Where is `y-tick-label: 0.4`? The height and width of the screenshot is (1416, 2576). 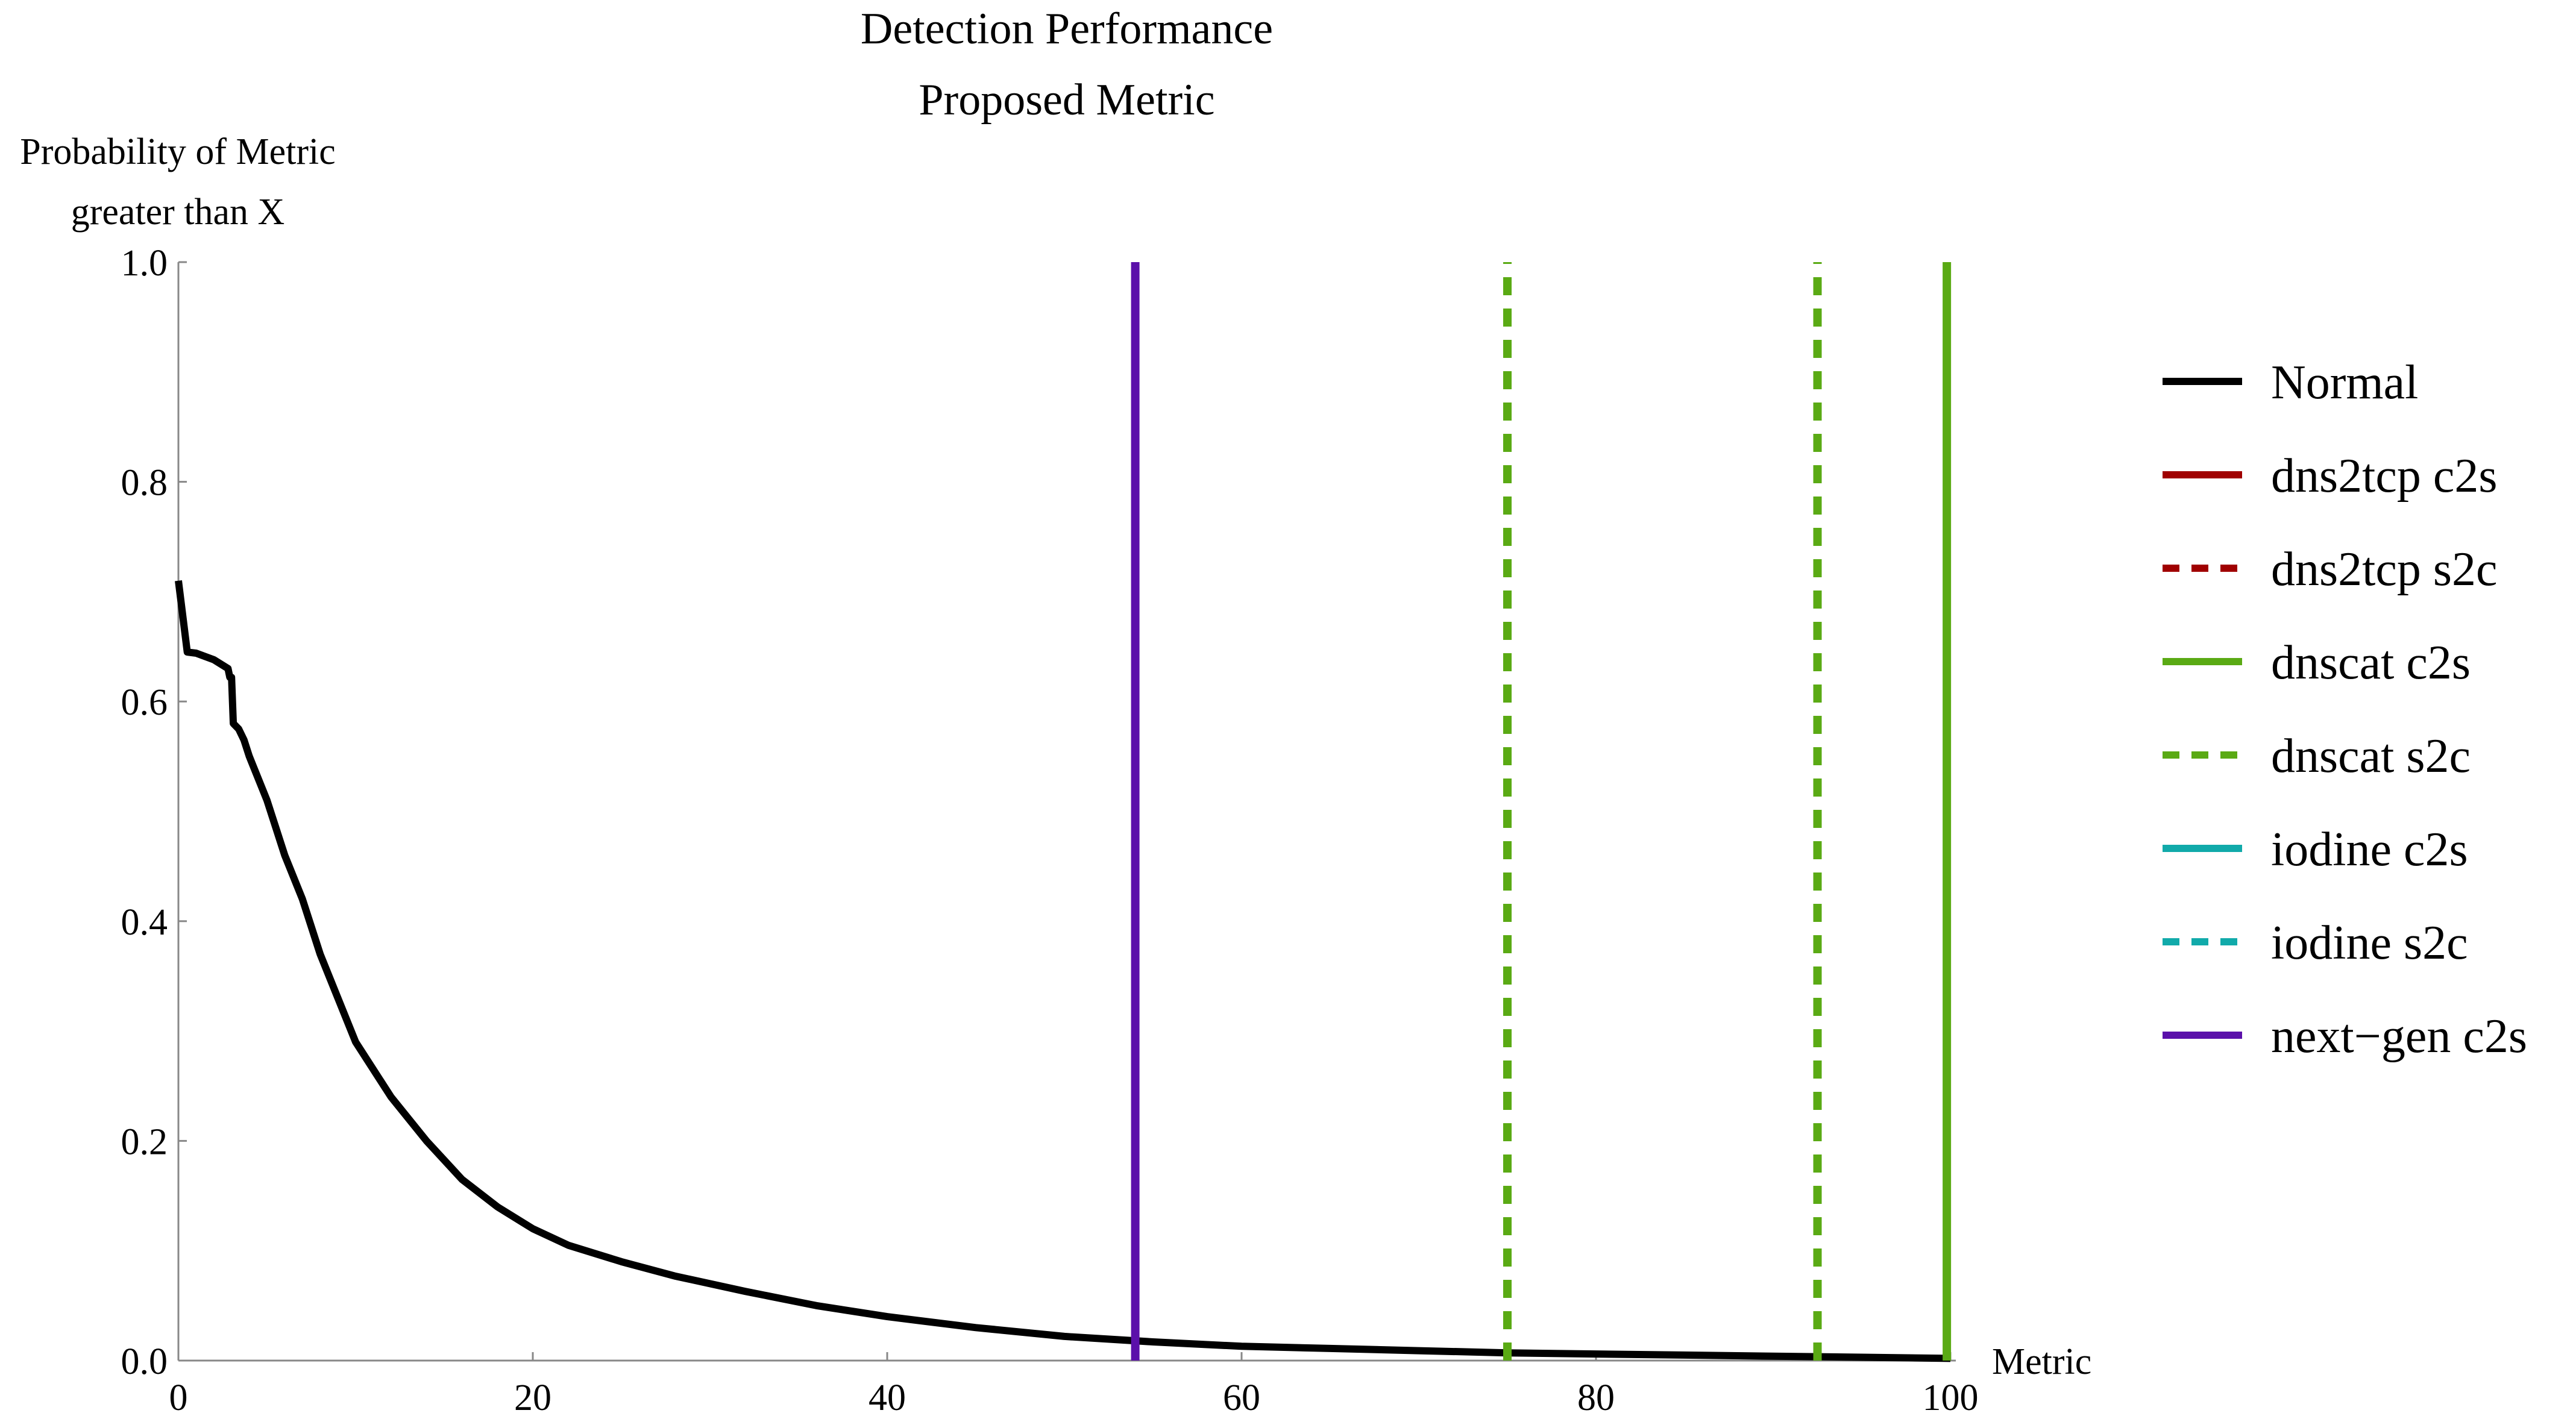 y-tick-label: 0.4 is located at coordinates (144, 922).